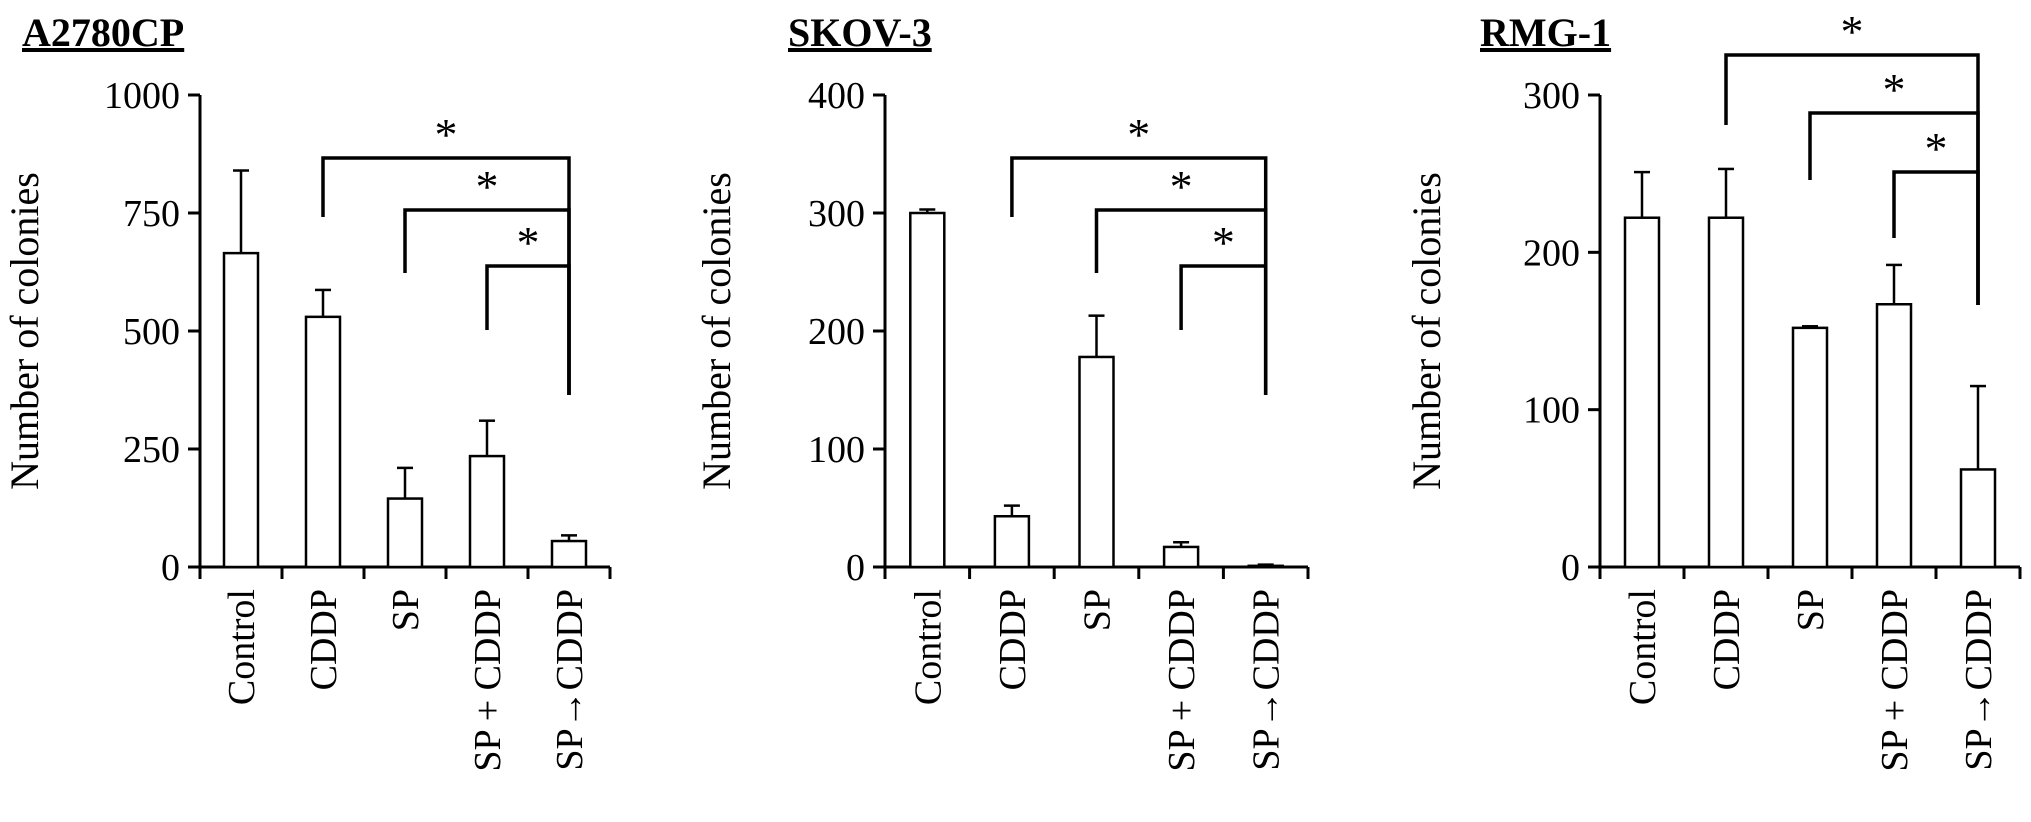 The width and height of the screenshot is (2031, 822). What do you see at coordinates (836, 96) in the screenshot?
I see `y-tick-label: 400` at bounding box center [836, 96].